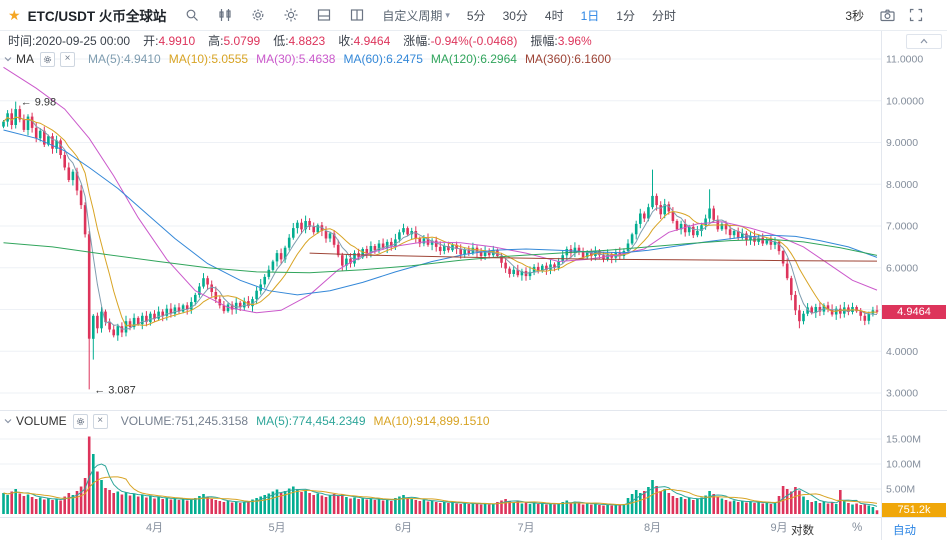 The height and width of the screenshot is (540, 947). I want to click on svg-text: 4月, so click(154, 528).